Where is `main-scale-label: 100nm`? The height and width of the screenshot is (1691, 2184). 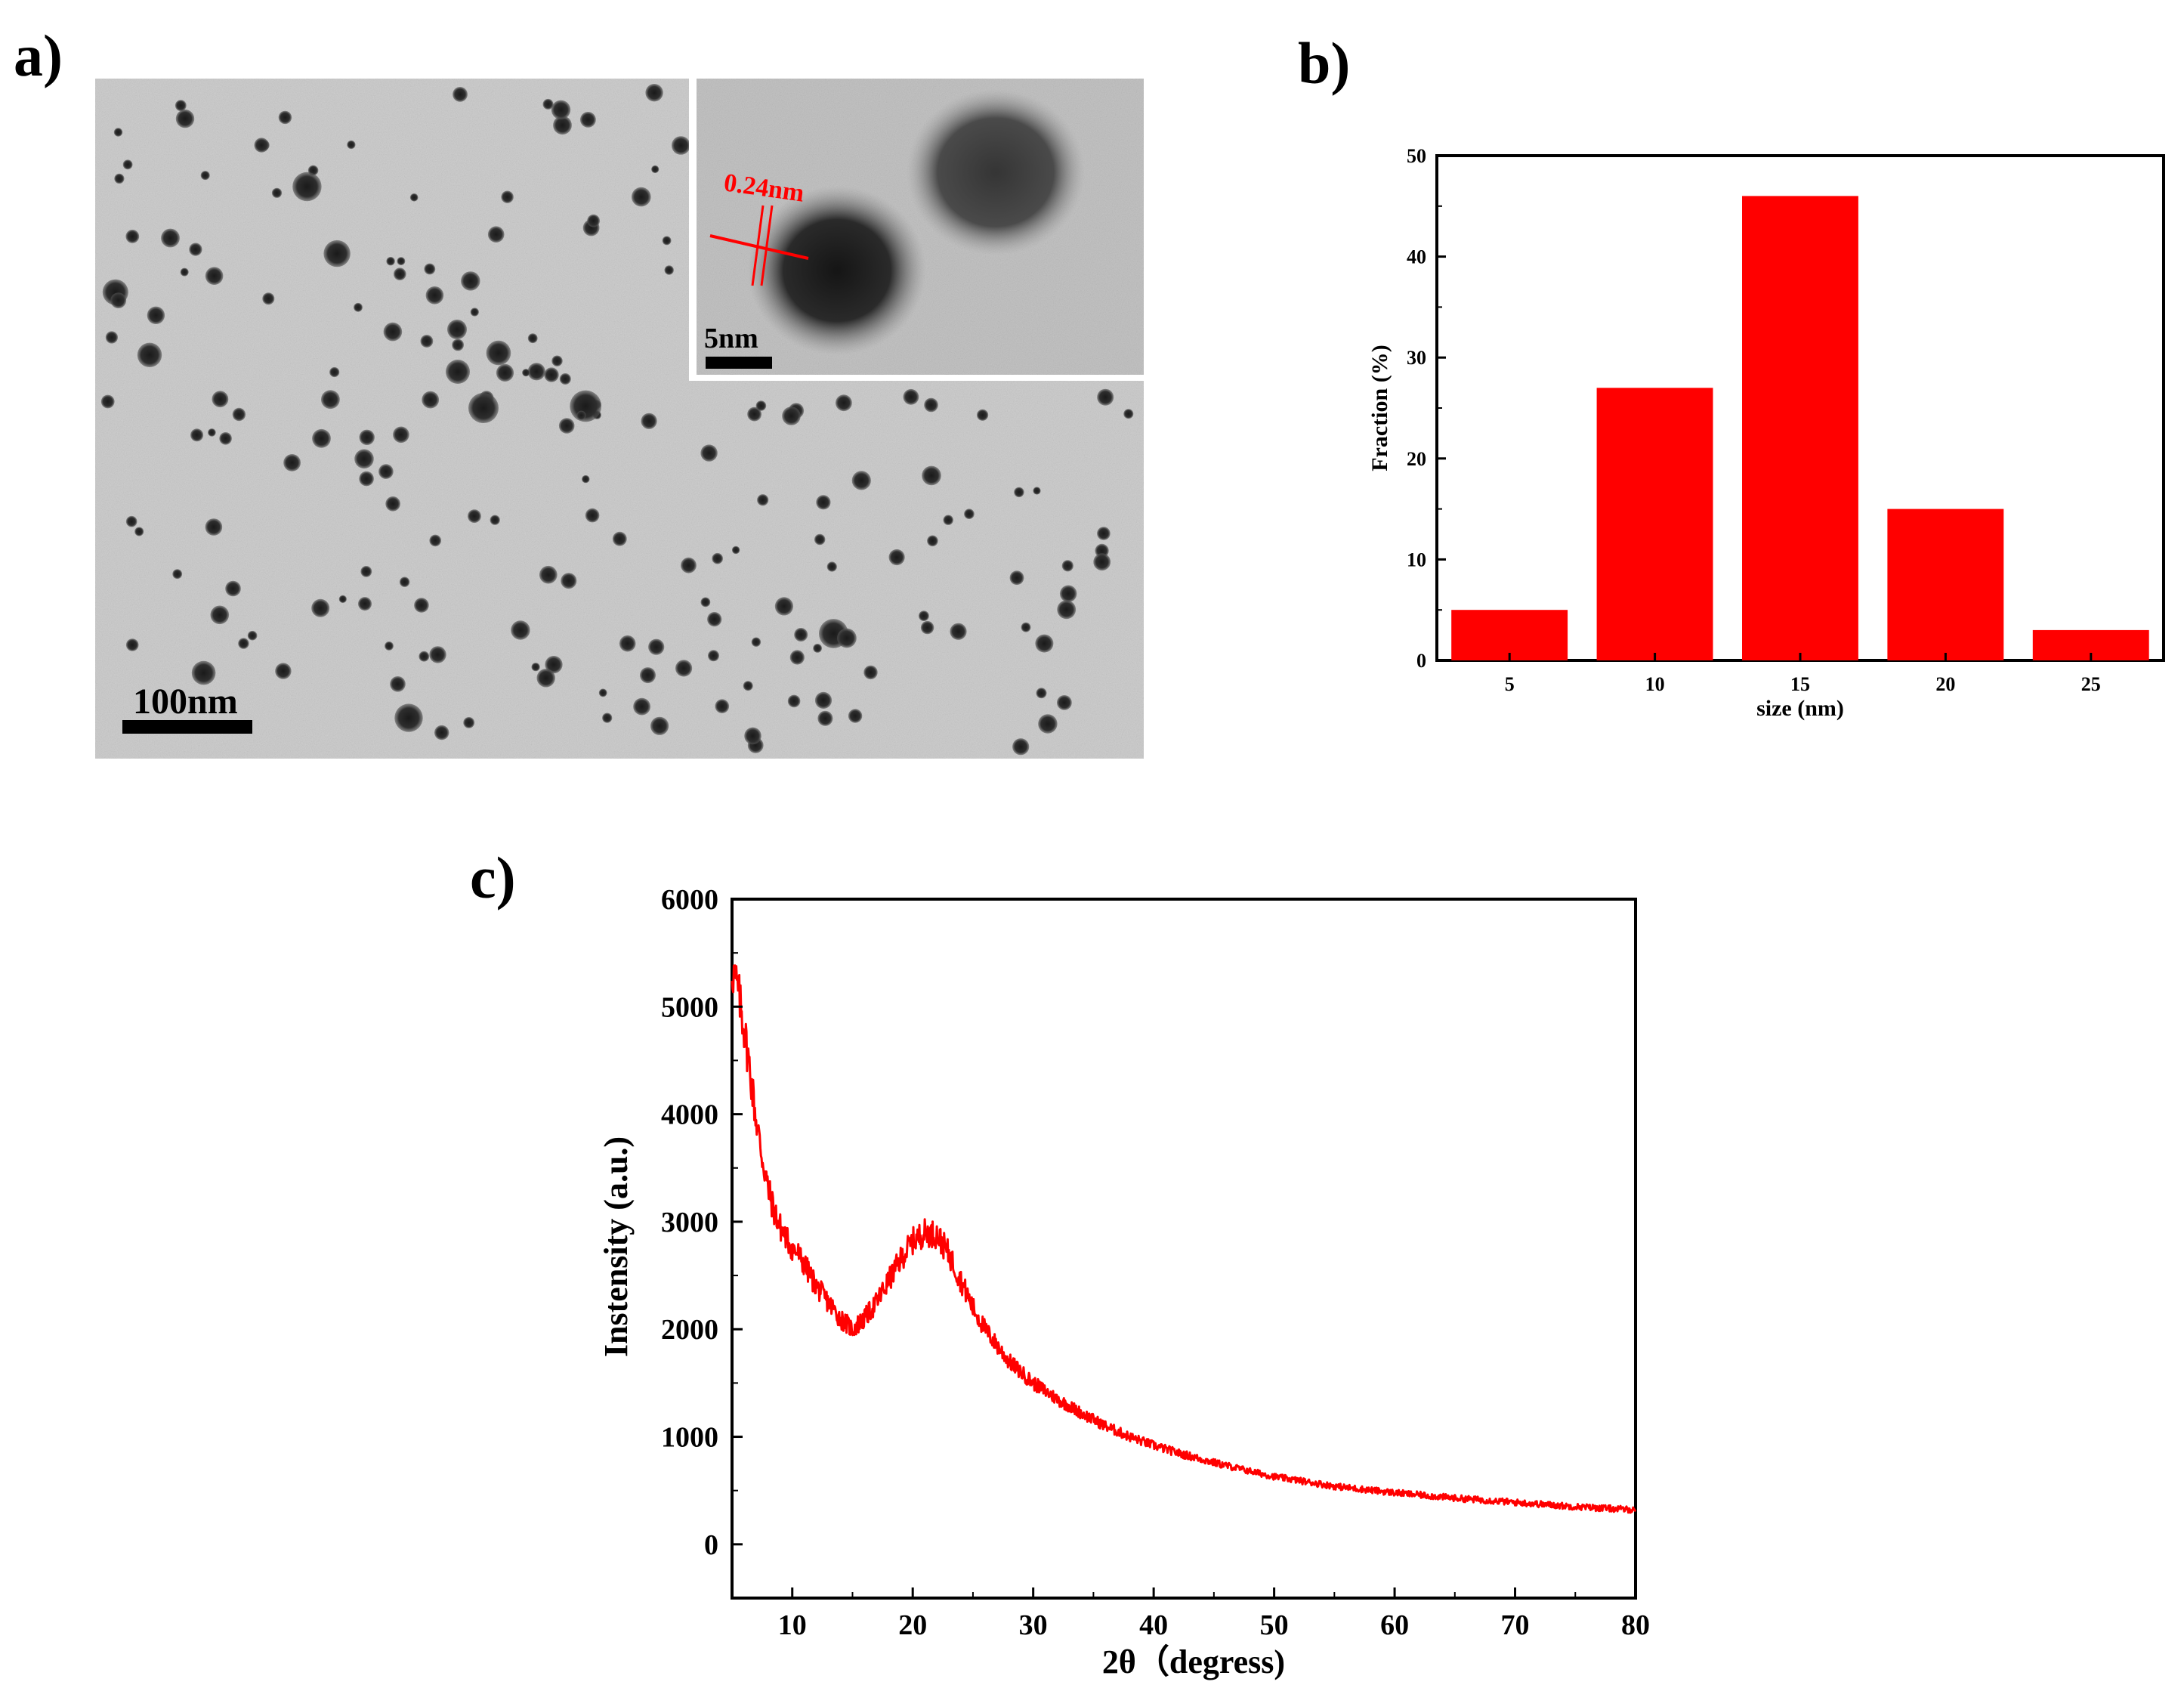
main-scale-label: 100nm is located at coordinates (185, 702).